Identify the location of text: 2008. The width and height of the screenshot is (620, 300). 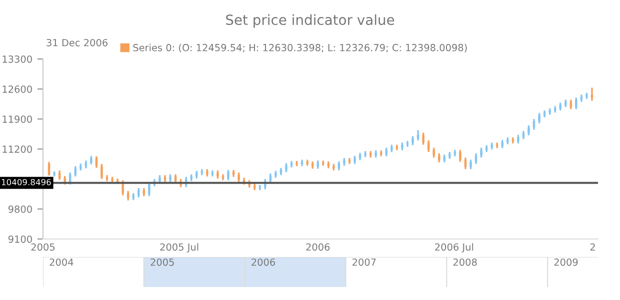
(465, 262).